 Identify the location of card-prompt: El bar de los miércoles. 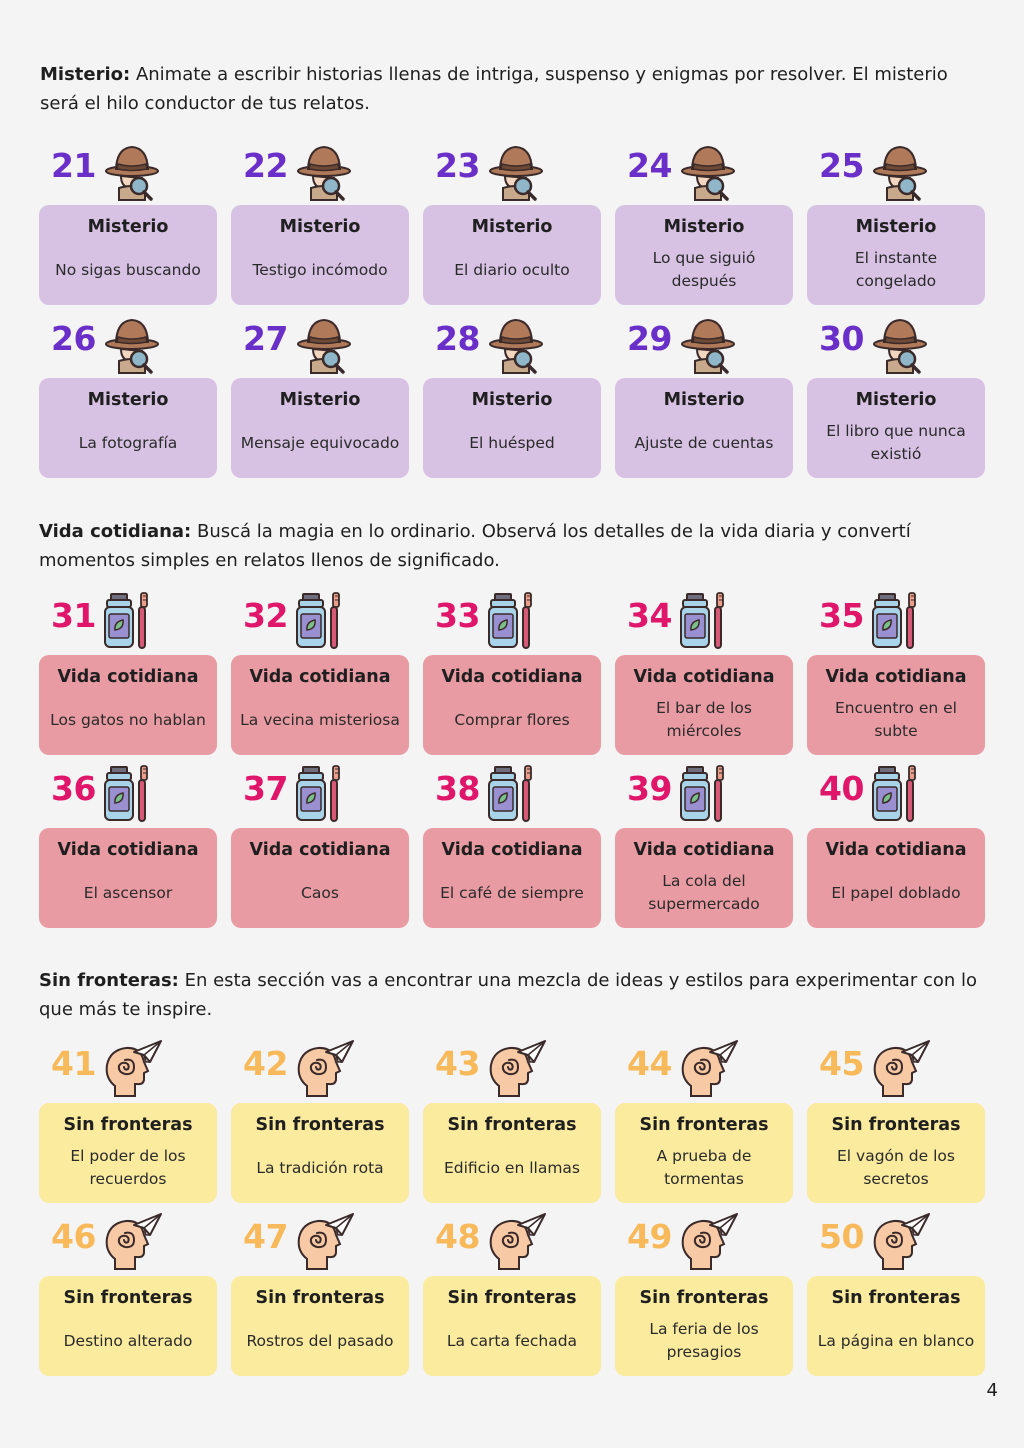
(704, 719).